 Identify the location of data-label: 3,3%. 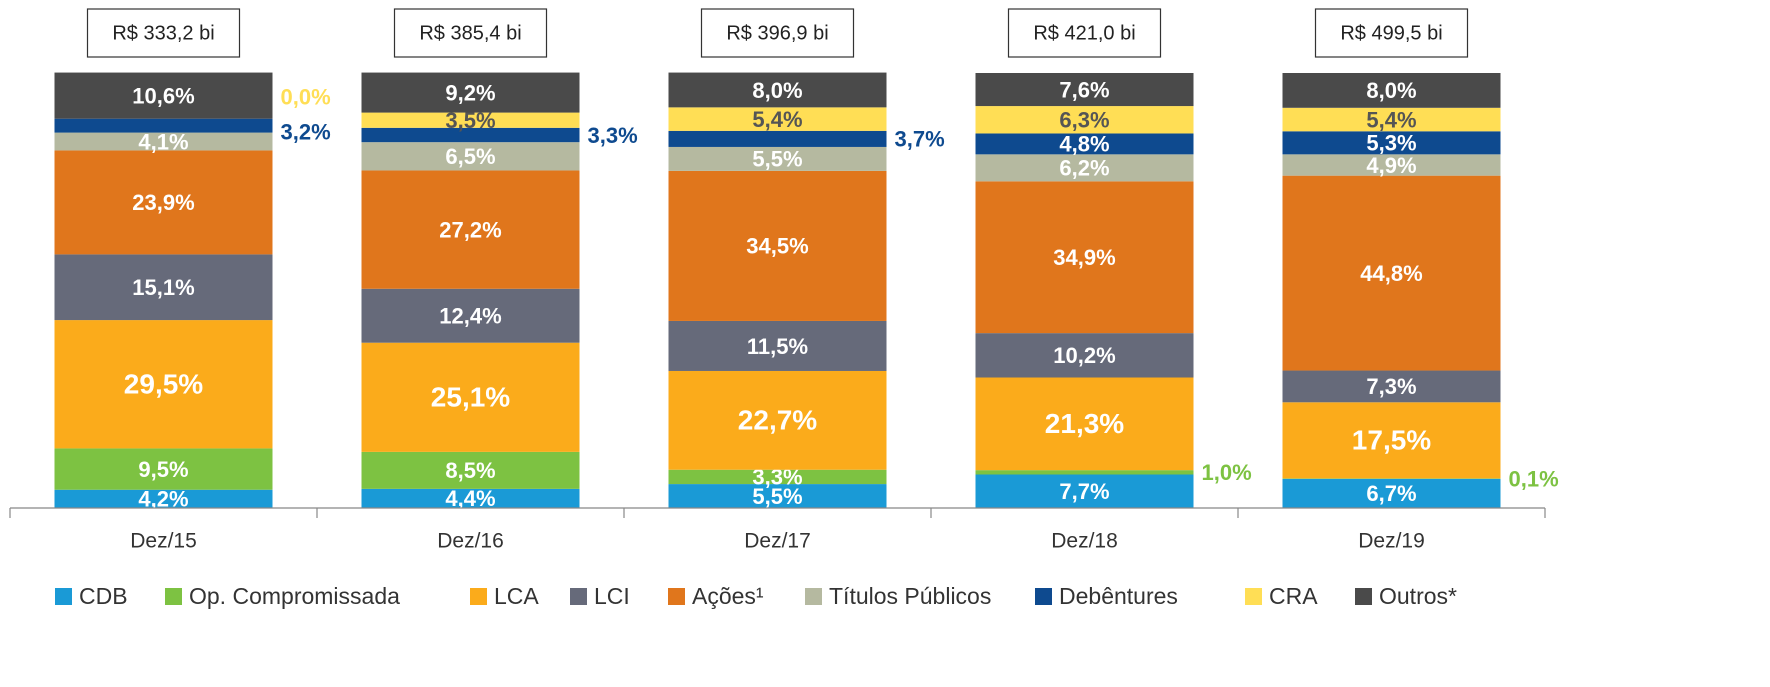
(613, 135).